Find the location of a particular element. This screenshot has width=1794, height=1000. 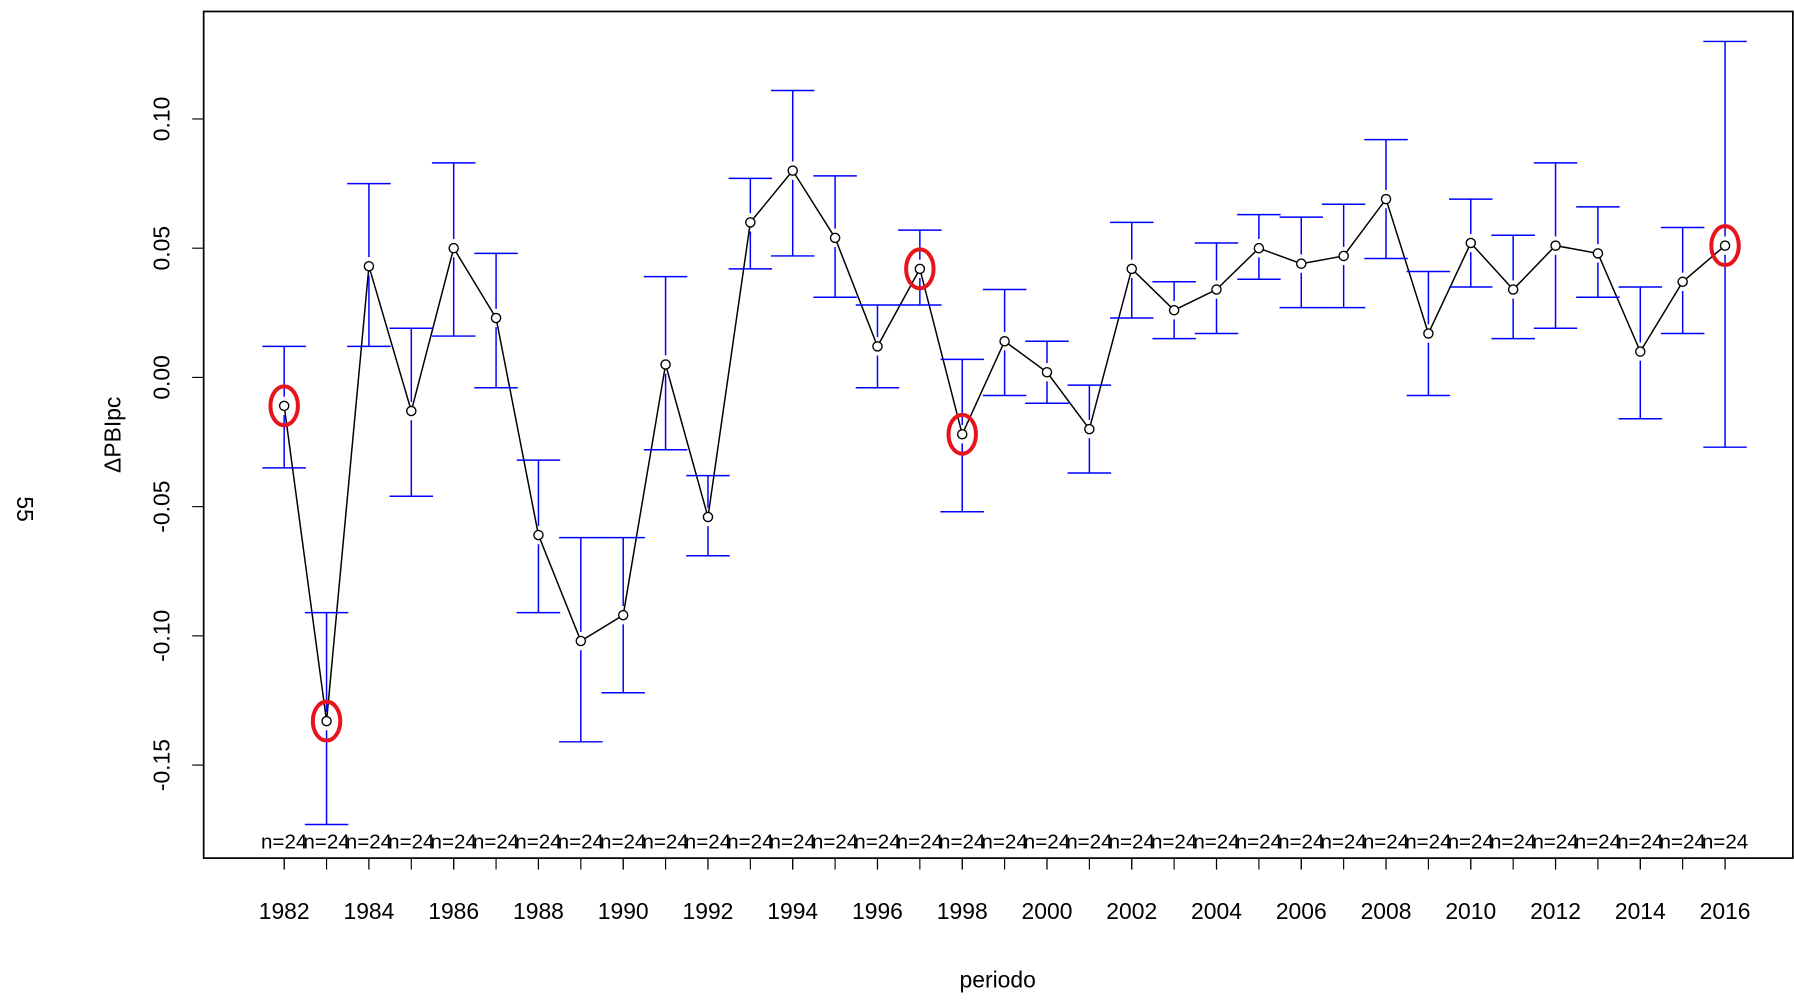

y-tick-label: 0.05 is located at coordinates (162, 248).